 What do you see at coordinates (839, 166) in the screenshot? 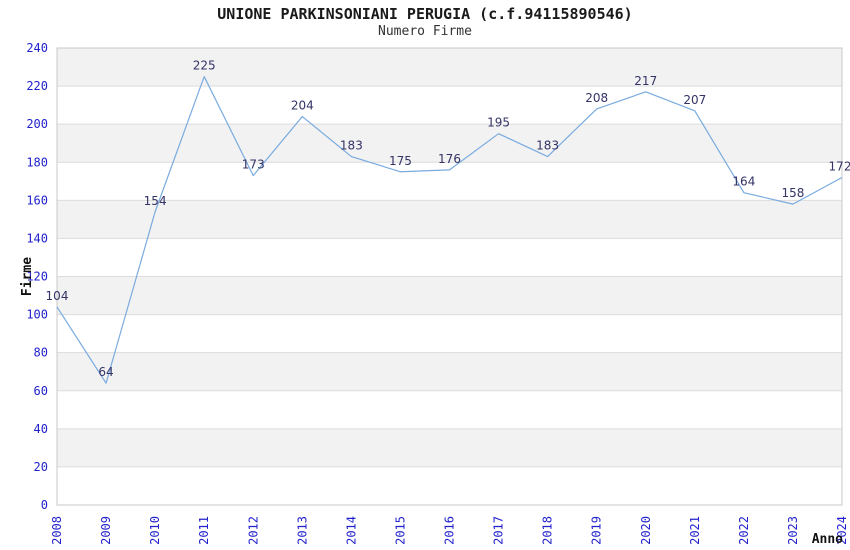
I see `data-point-label: 172` at bounding box center [839, 166].